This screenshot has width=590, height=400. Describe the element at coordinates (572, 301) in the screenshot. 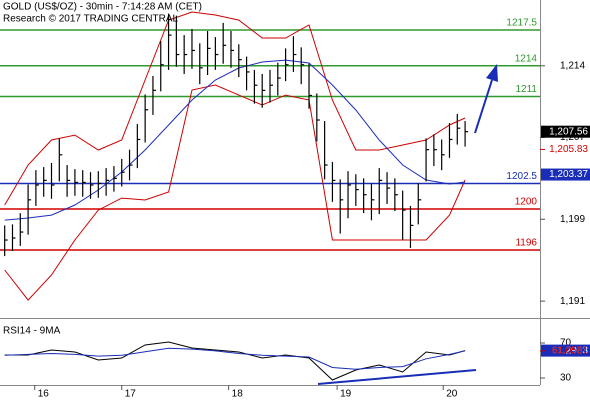

I see `y-tick-label: 1,191` at that location.